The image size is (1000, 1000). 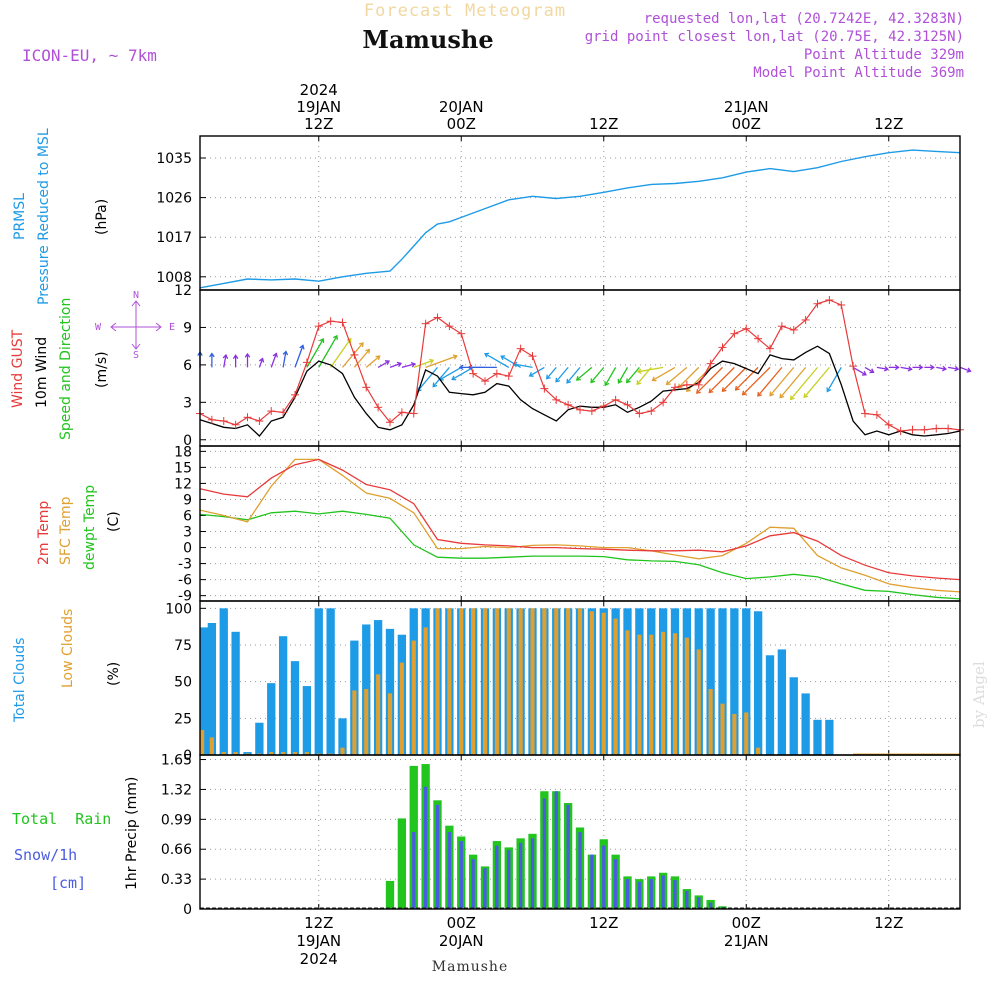 What do you see at coordinates (746, 124) in the screenshot?
I see `top-time-label: 00Z` at bounding box center [746, 124].